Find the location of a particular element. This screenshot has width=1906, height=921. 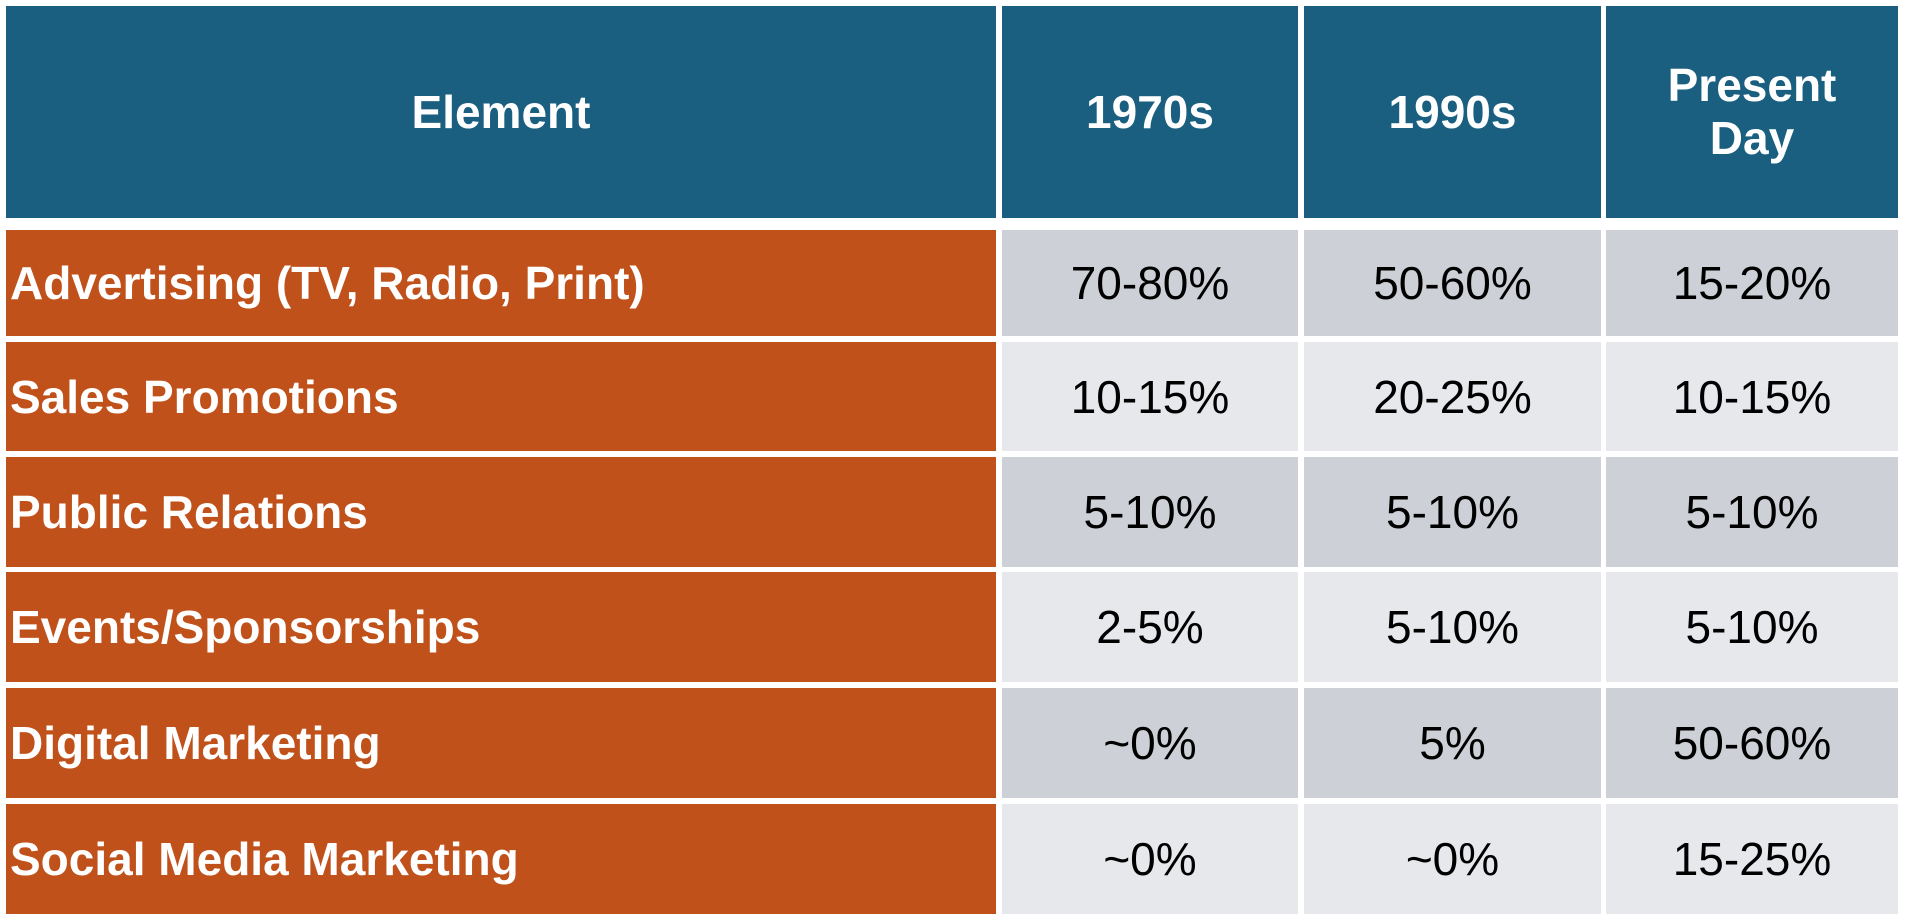

header-cell: 1970s is located at coordinates (1150, 112).